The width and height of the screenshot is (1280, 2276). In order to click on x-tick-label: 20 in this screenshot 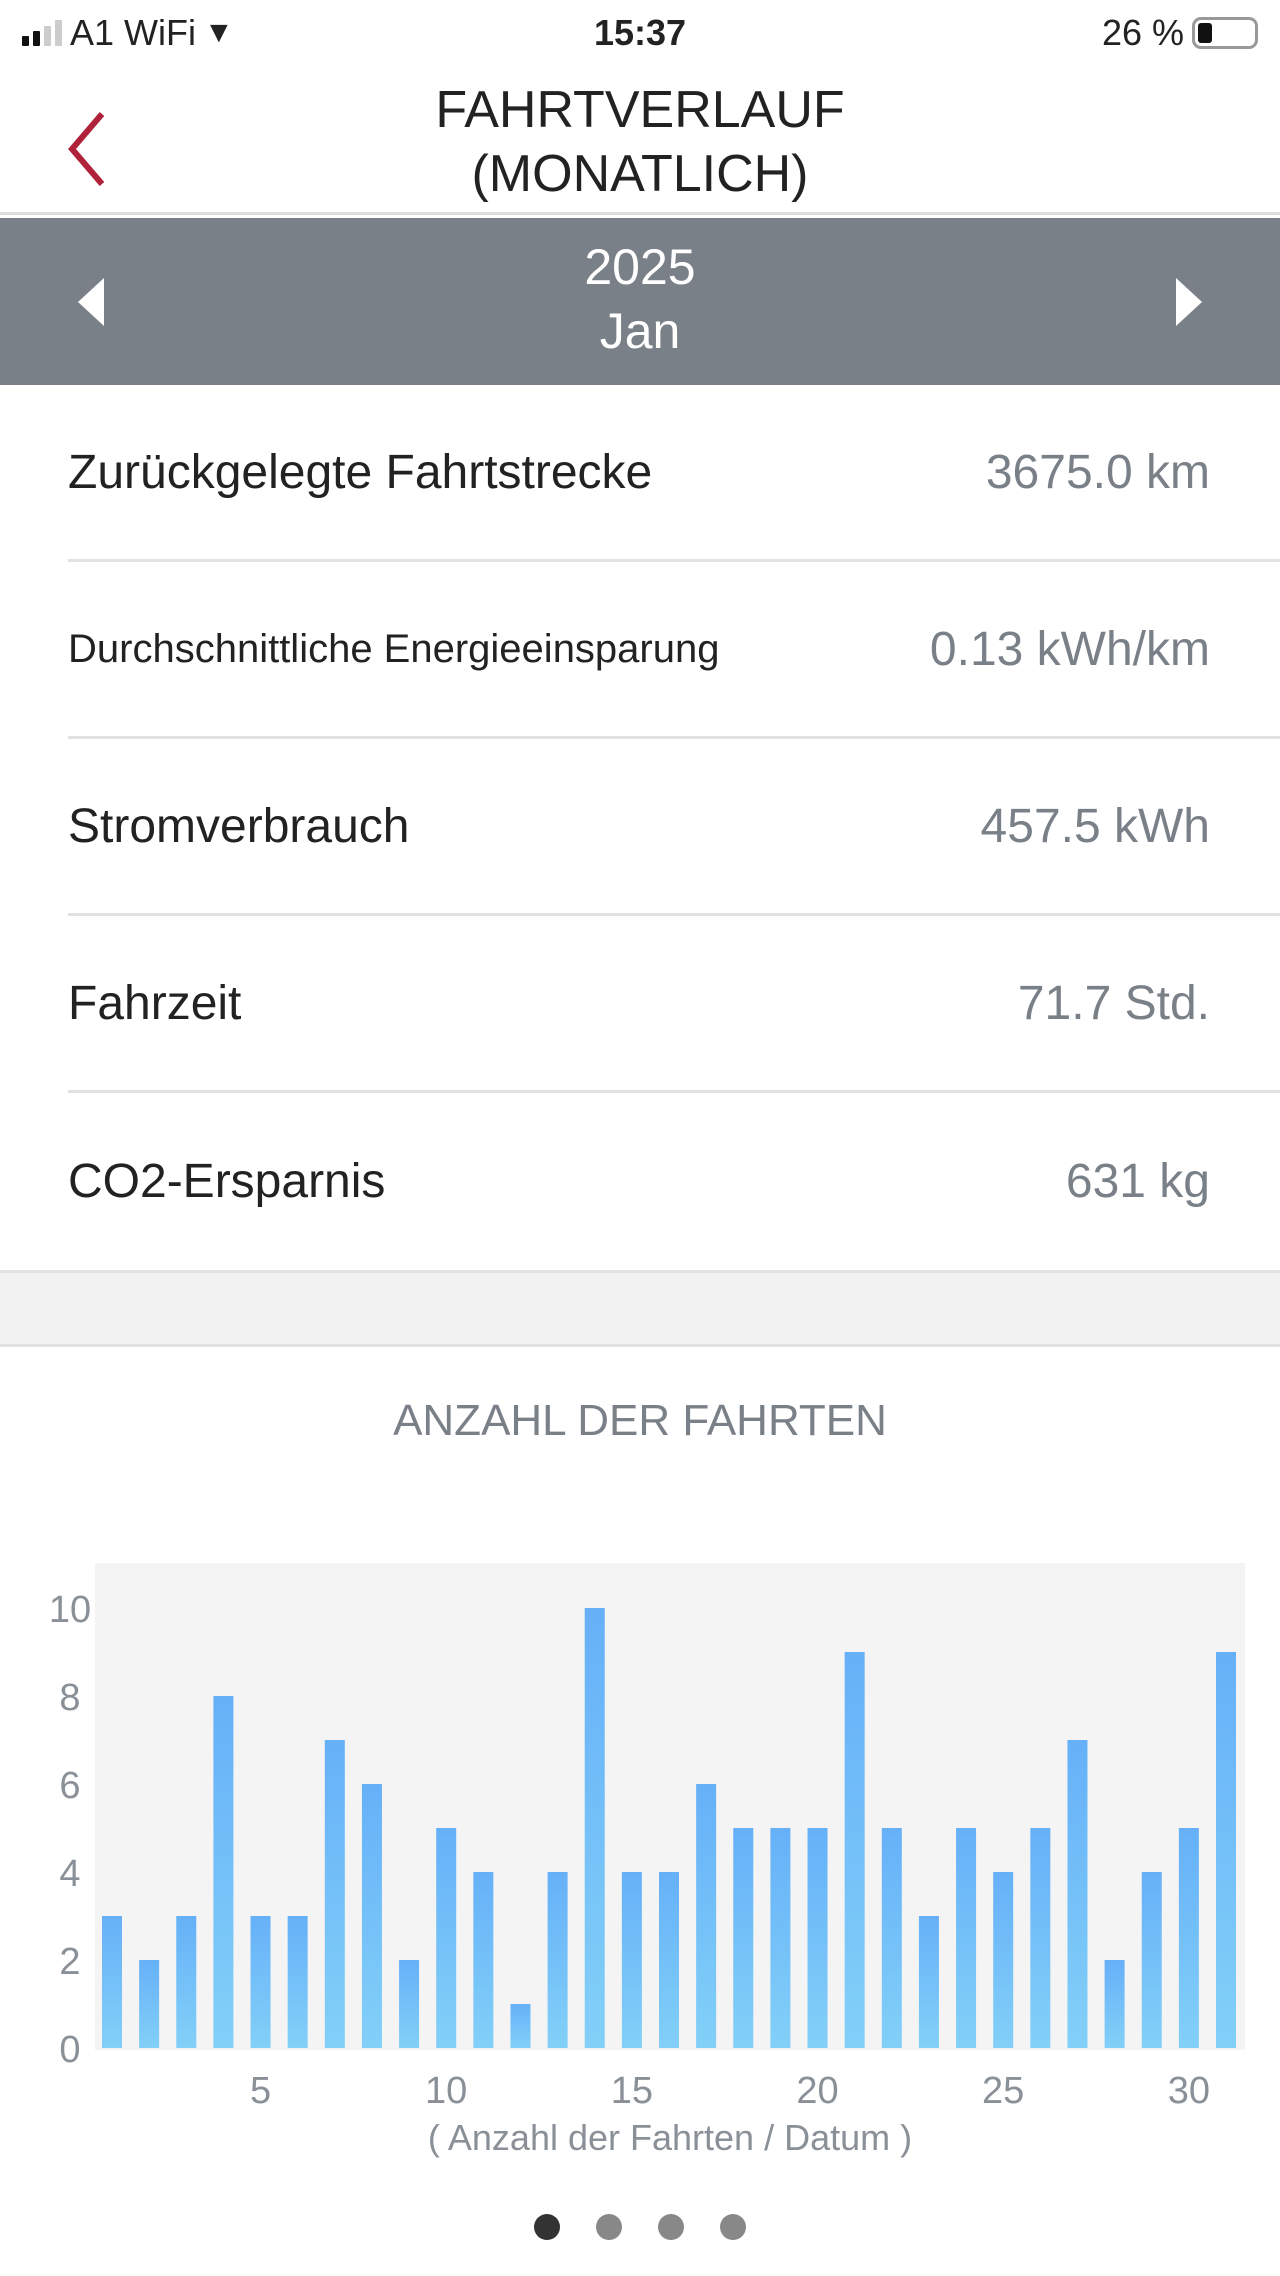, I will do `click(817, 2091)`.